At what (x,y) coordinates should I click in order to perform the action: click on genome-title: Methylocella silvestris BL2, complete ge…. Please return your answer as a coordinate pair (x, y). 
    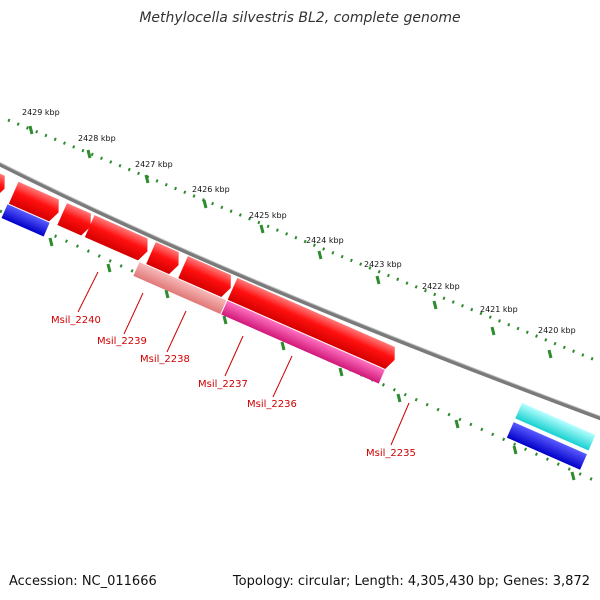
    Looking at the image, I should click on (300, 18).